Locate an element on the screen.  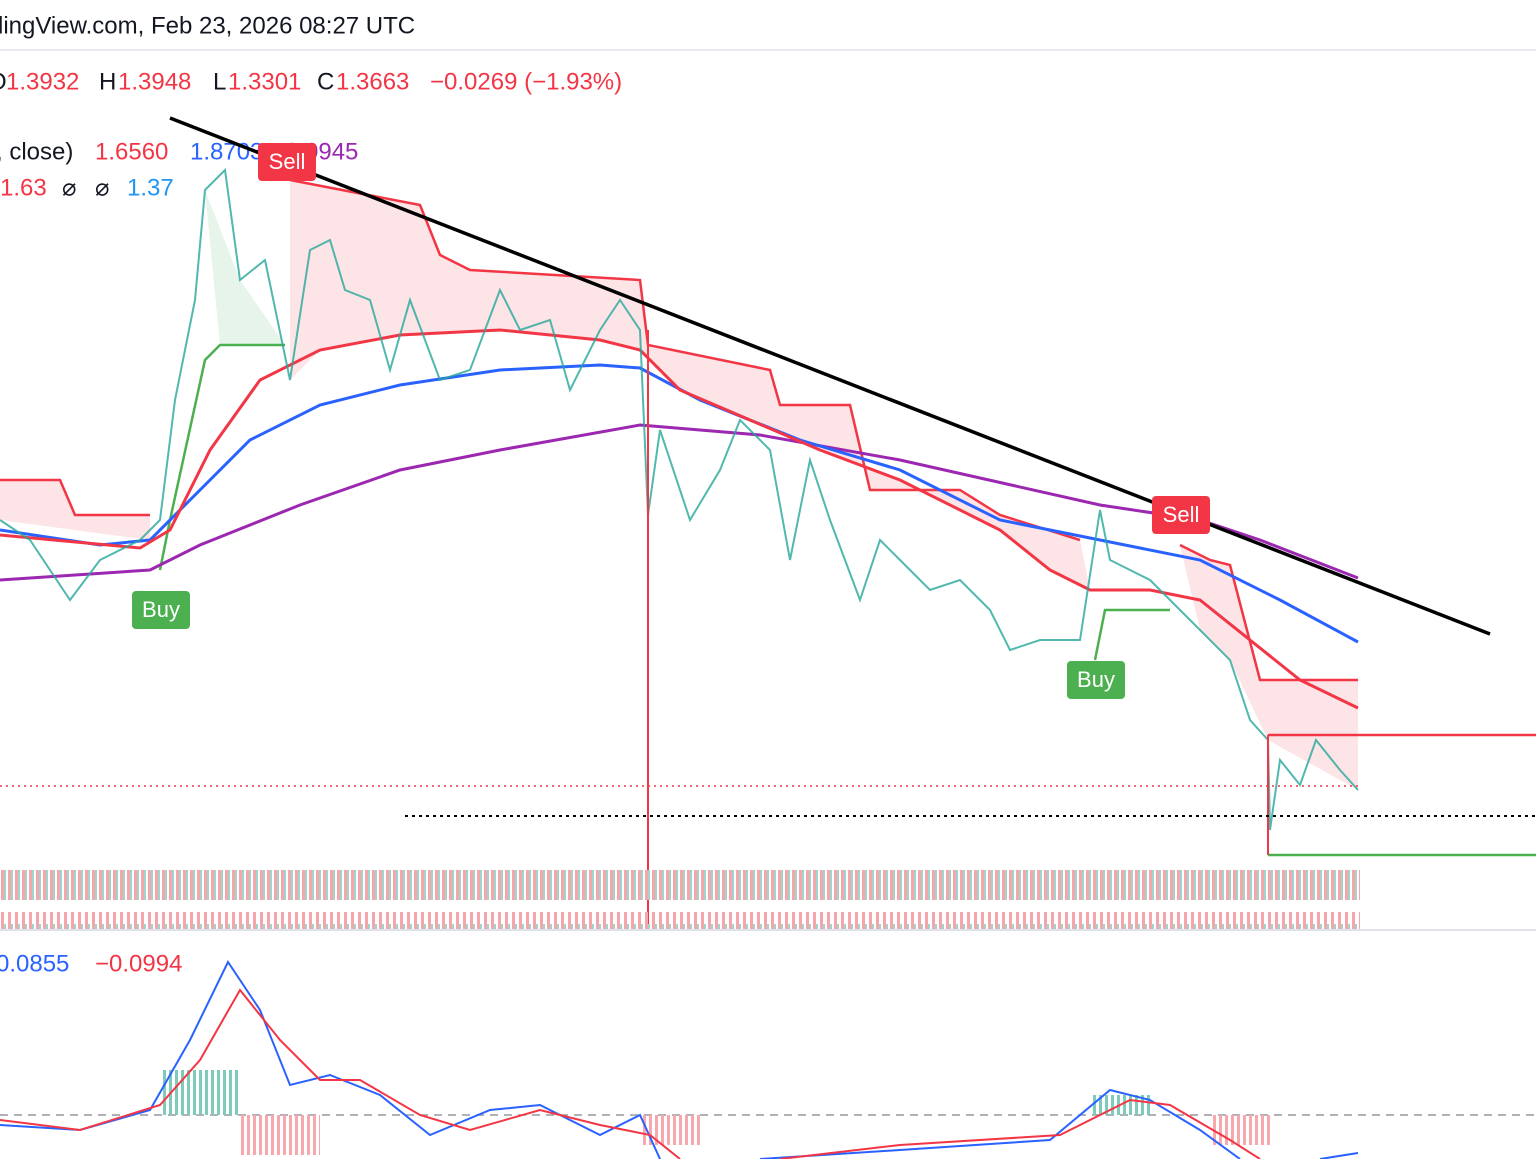
low-label: L is located at coordinates (219, 81).